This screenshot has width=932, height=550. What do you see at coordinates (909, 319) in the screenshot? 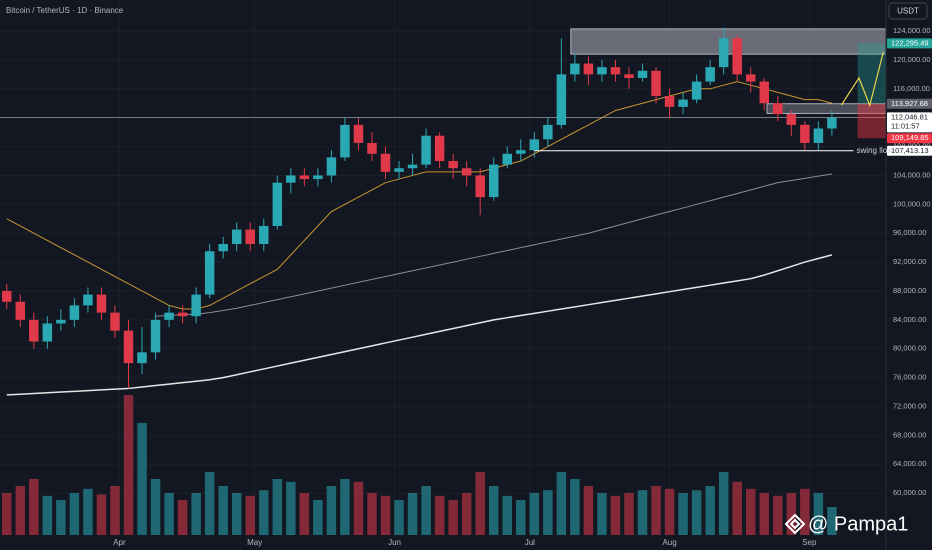
I see `y-tick-label: 84,000.00` at bounding box center [909, 319].